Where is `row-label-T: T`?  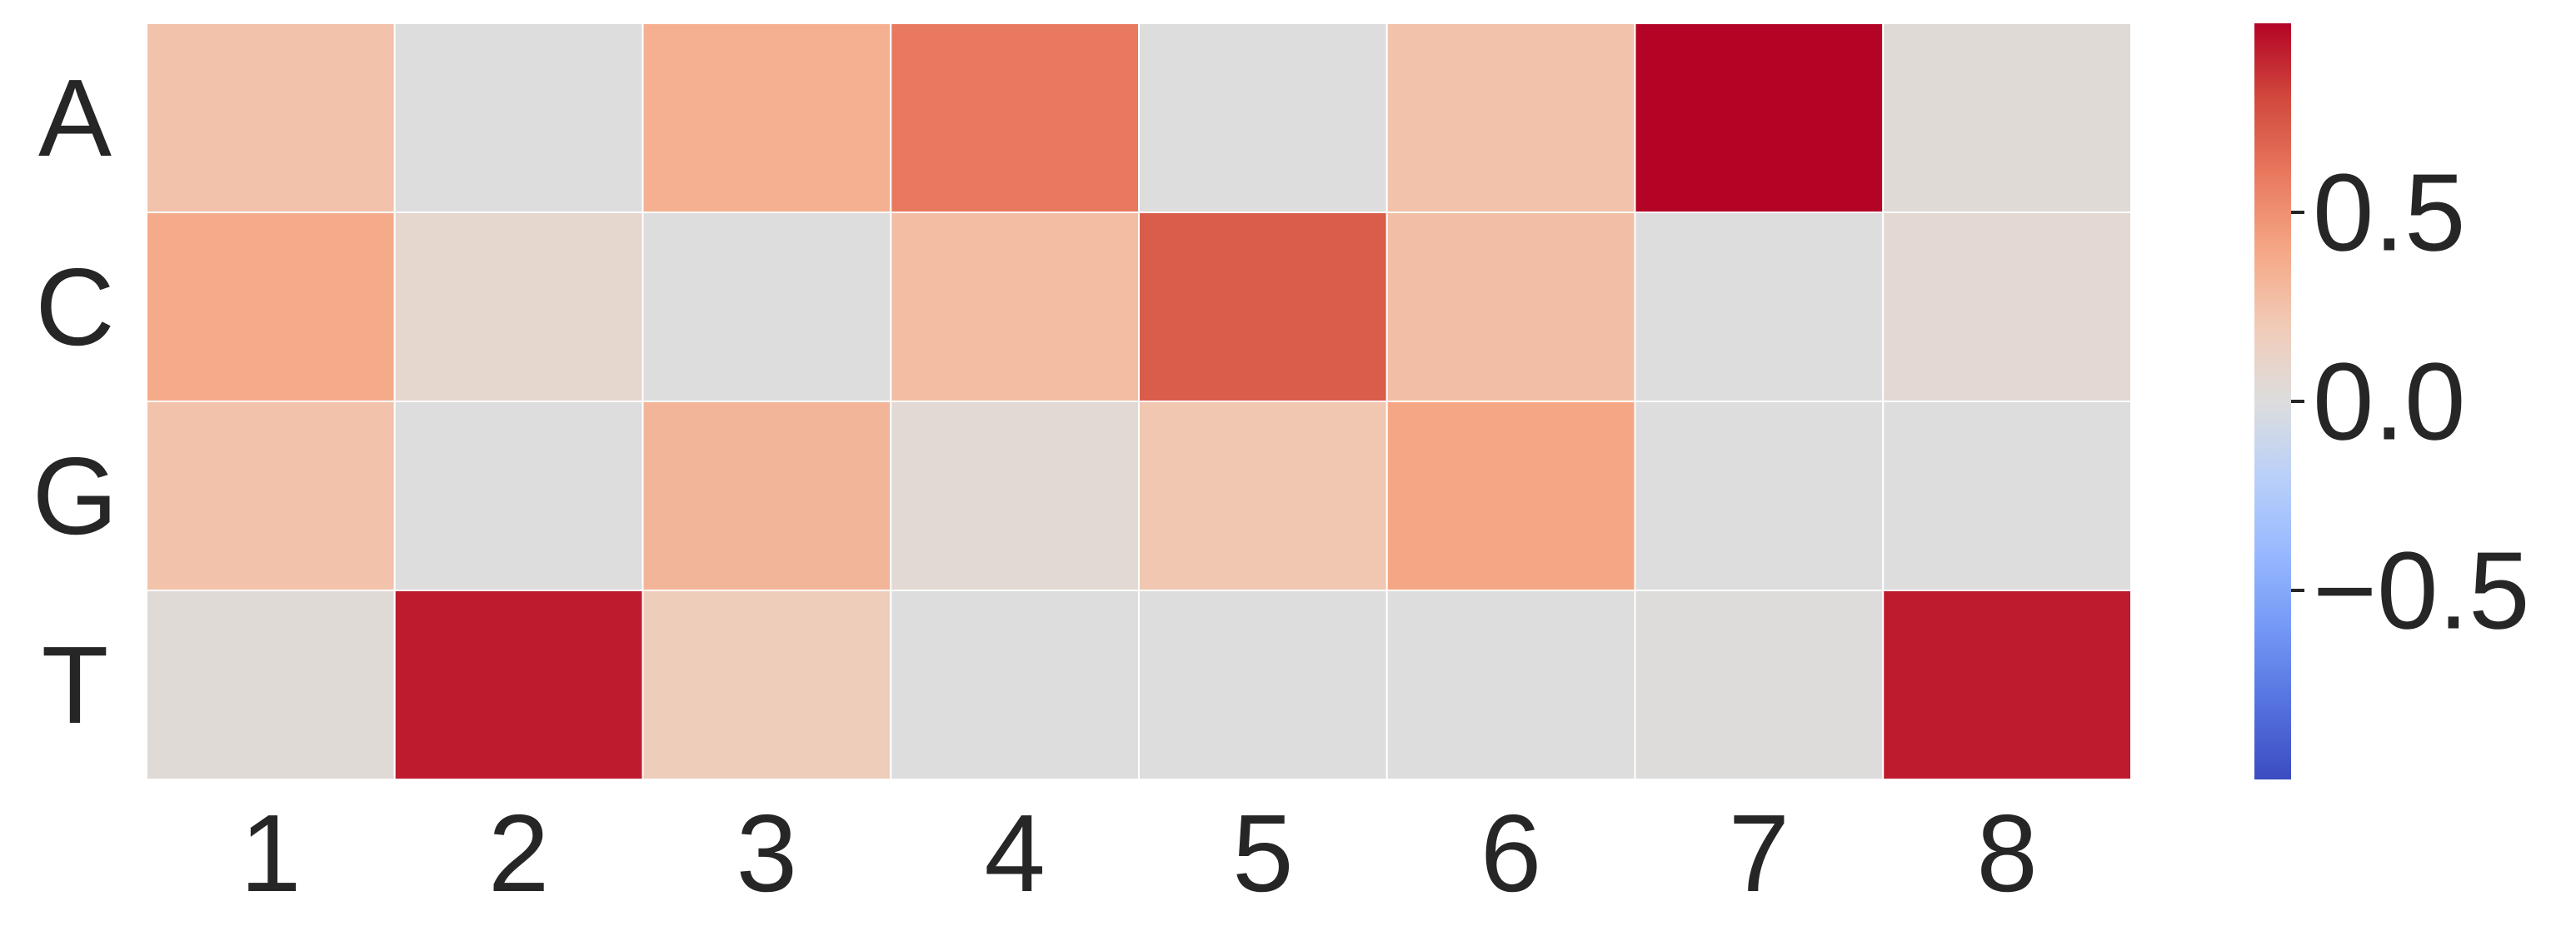 row-label-T: T is located at coordinates (75, 685).